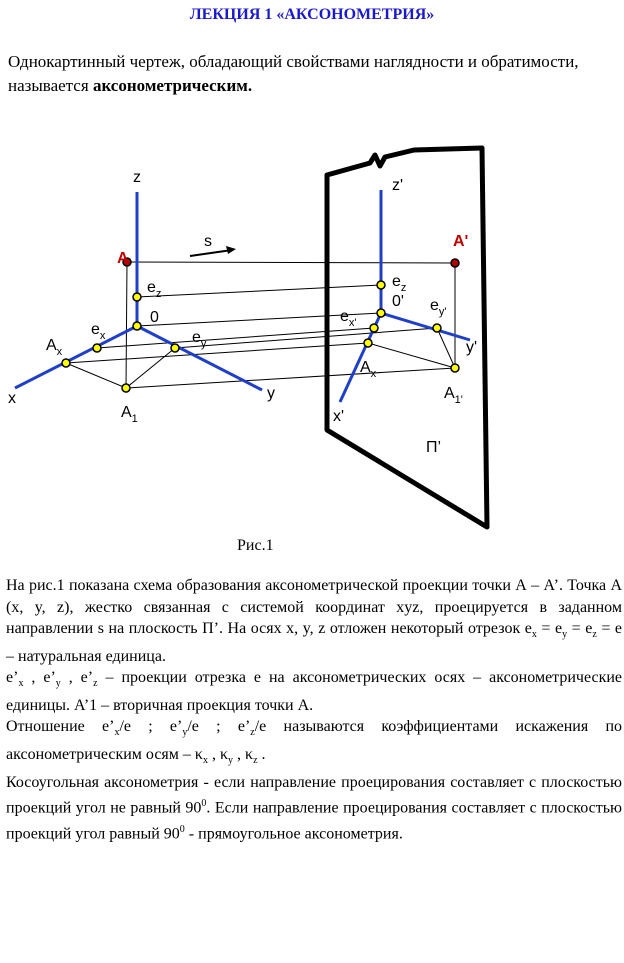  I want to click on diagram-label: A1, so click(129, 414).